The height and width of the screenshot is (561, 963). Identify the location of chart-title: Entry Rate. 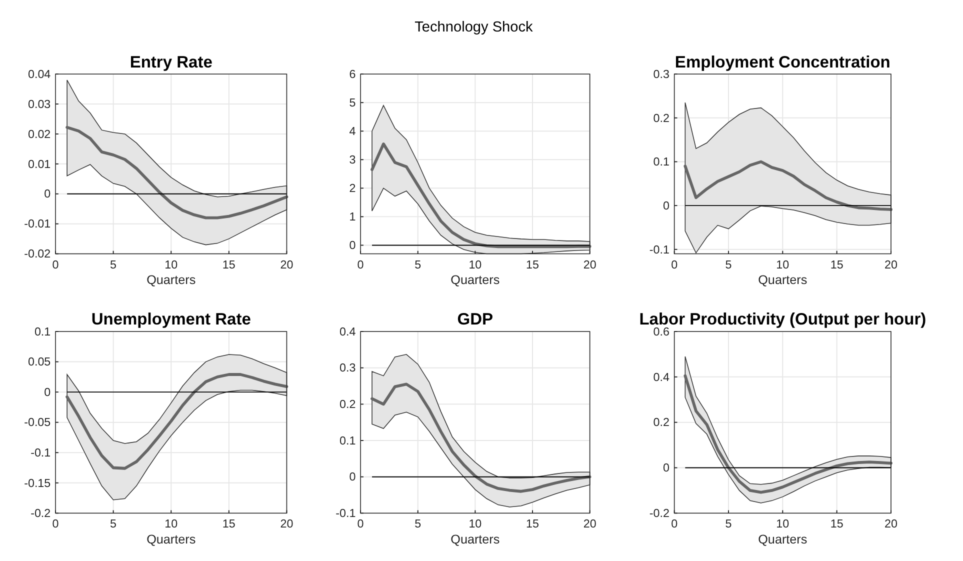
(171, 62).